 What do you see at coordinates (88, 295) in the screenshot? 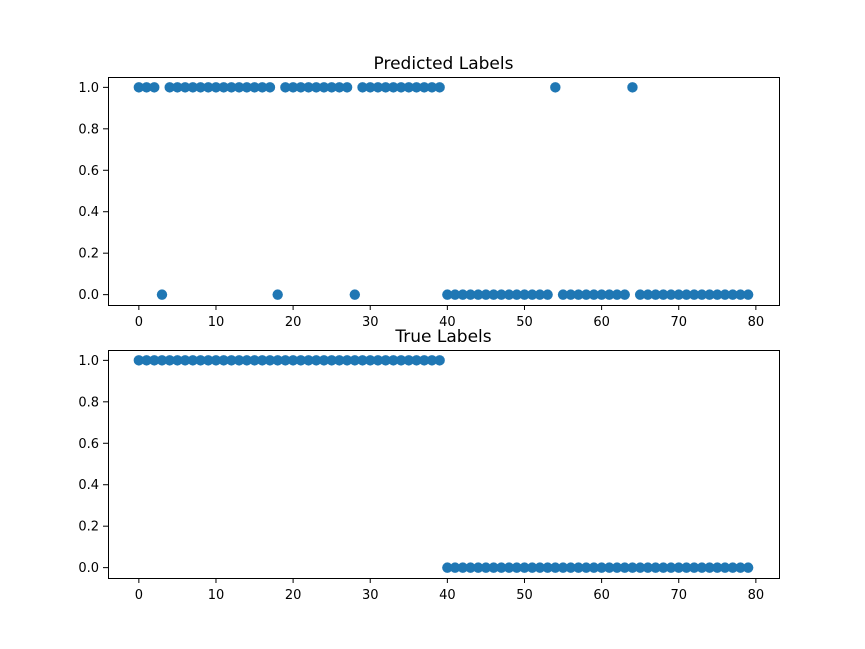
I see `y-tick-label: 0.0` at bounding box center [88, 295].